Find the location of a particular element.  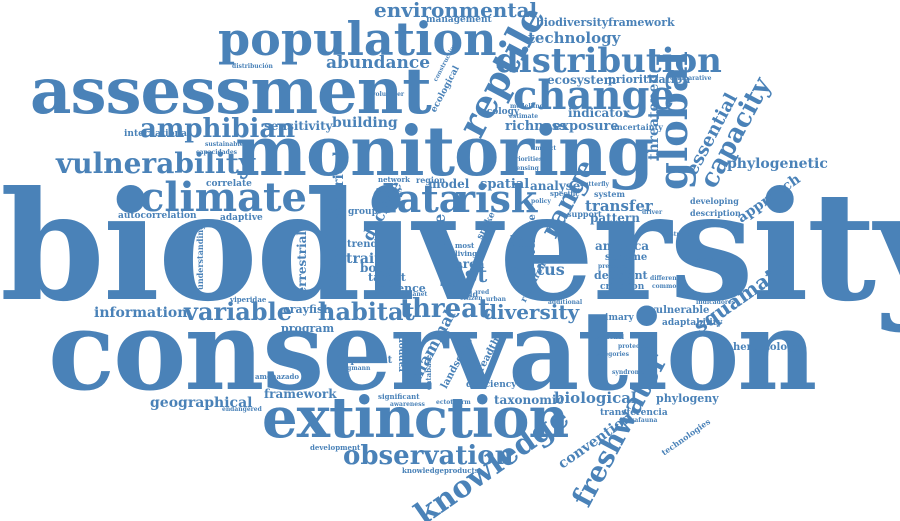

word-adaptive: adaptive is located at coordinates (241, 218).